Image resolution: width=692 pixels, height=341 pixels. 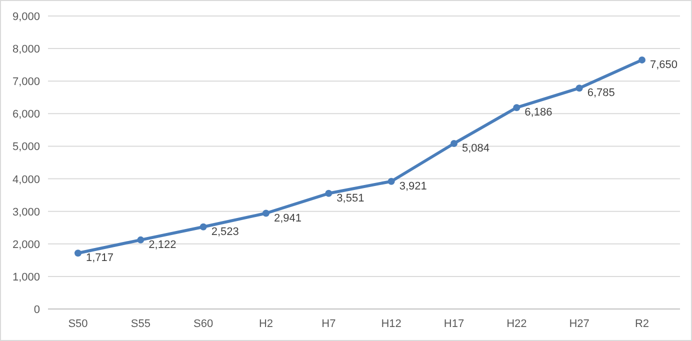 I want to click on y-tick-label: 7,000, so click(x=26, y=82).